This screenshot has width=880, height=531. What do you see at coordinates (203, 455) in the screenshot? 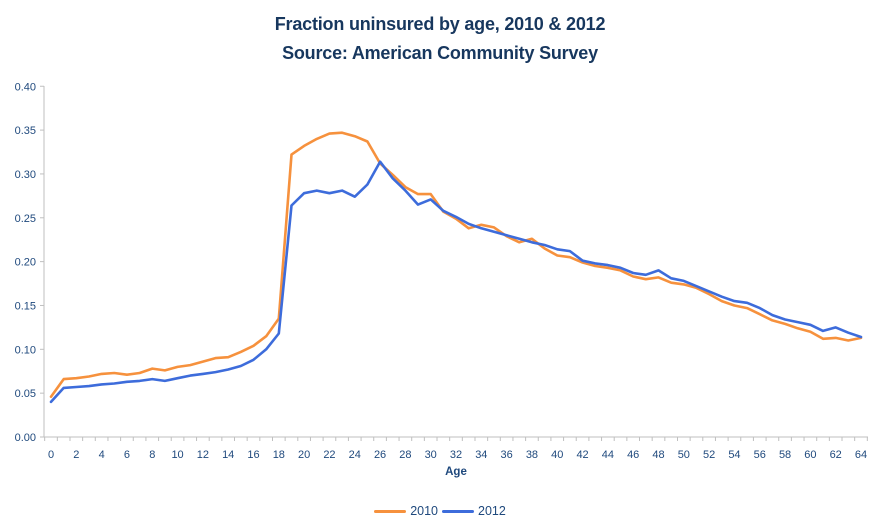
I see `x-tick-label: 12` at bounding box center [203, 455].